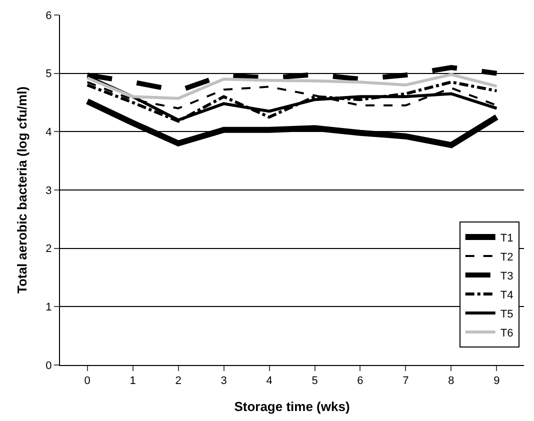 The width and height of the screenshot is (534, 421). Describe the element at coordinates (178, 381) in the screenshot. I see `x-tick-label: 2` at that location.